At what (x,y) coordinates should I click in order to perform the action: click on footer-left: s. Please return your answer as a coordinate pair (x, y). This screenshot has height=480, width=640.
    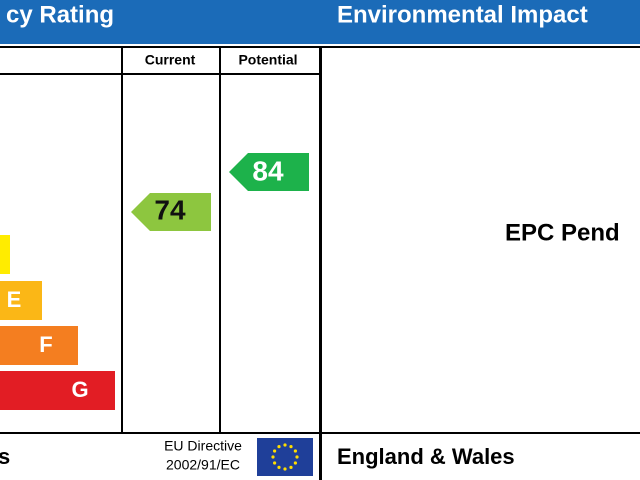
    Looking at the image, I should click on (5, 456).